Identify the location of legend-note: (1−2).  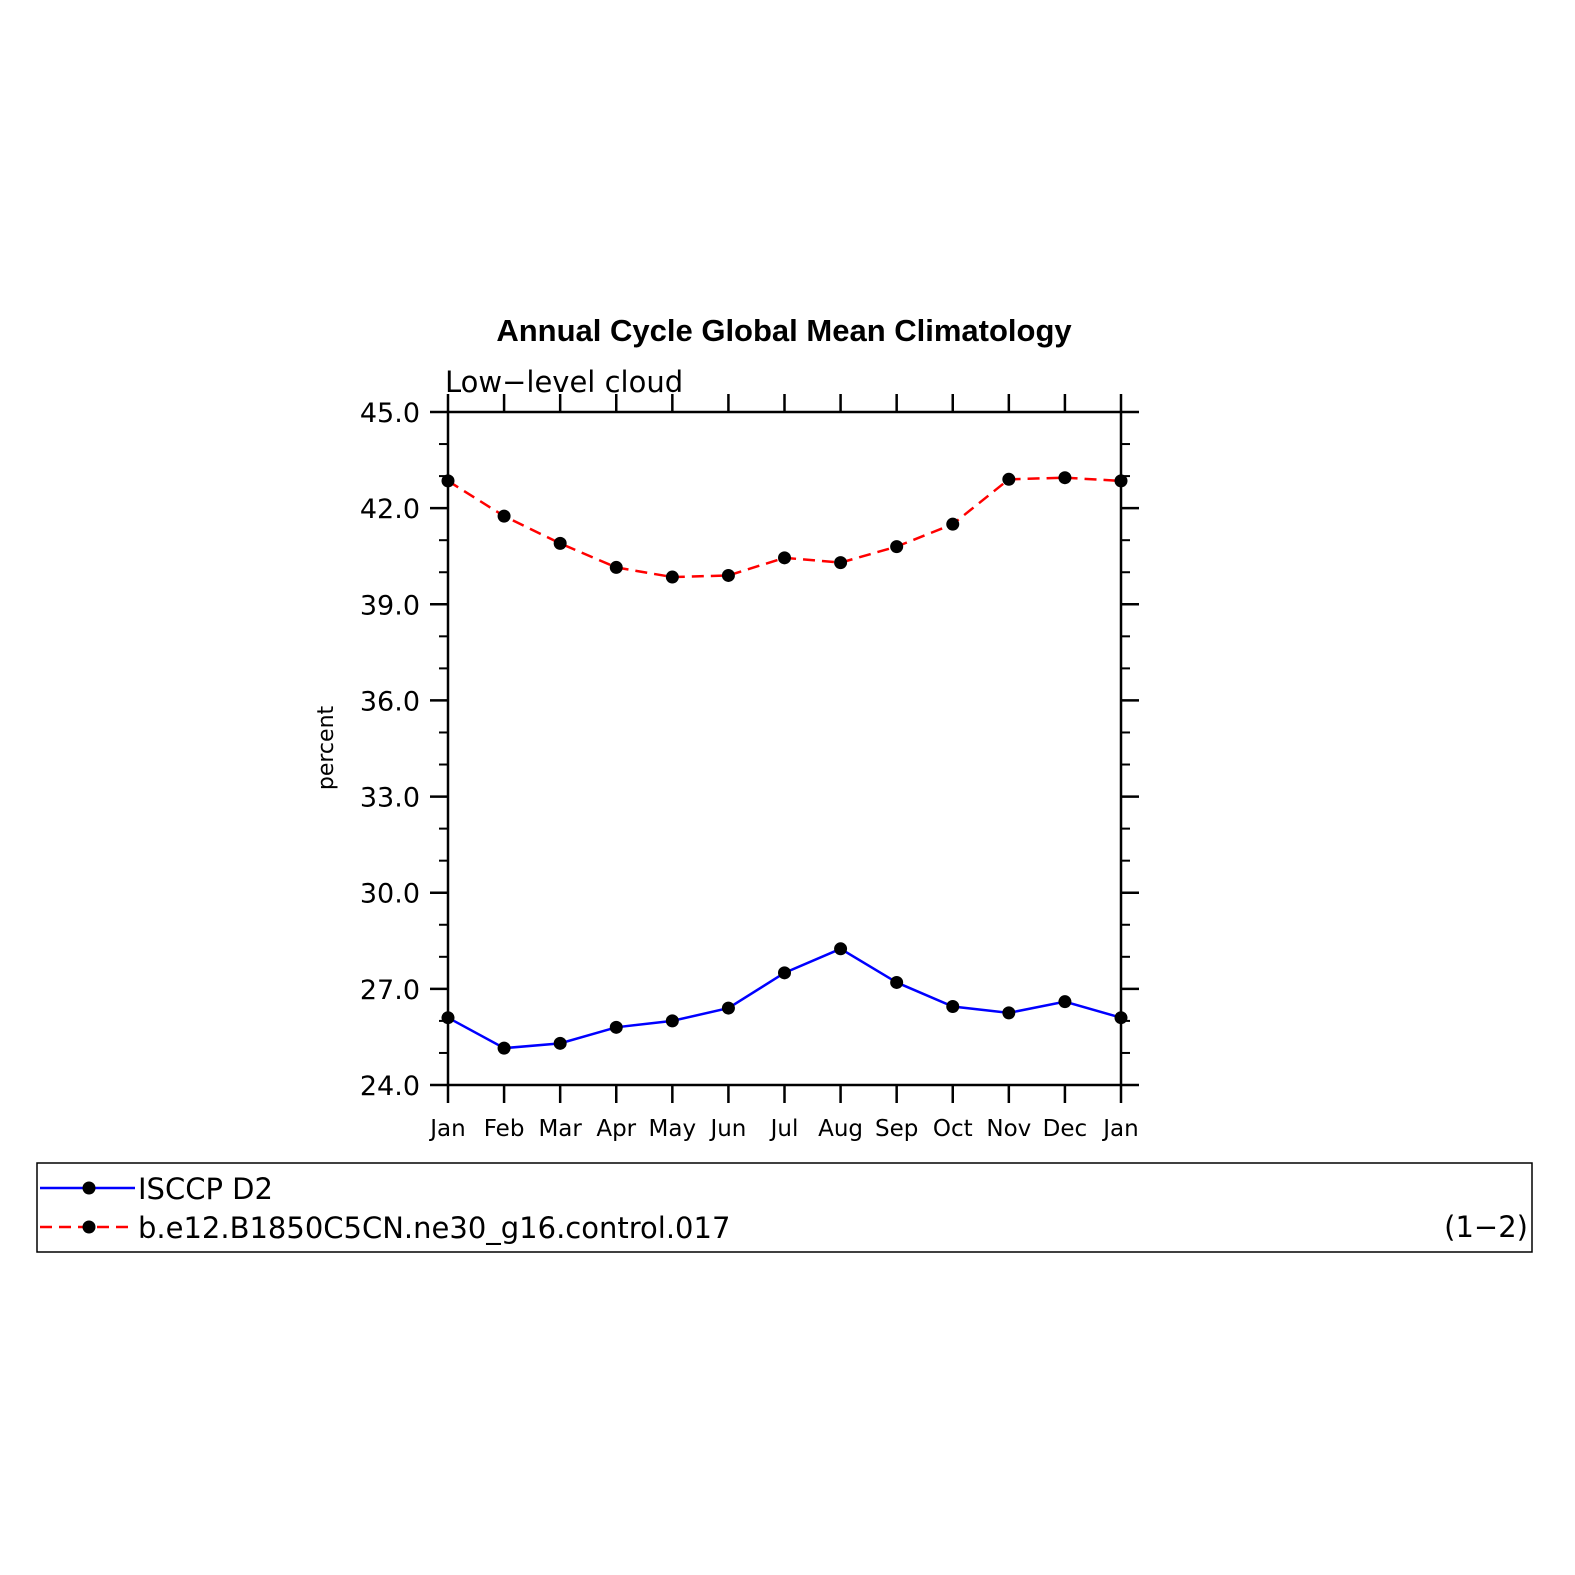
(1486, 1227).